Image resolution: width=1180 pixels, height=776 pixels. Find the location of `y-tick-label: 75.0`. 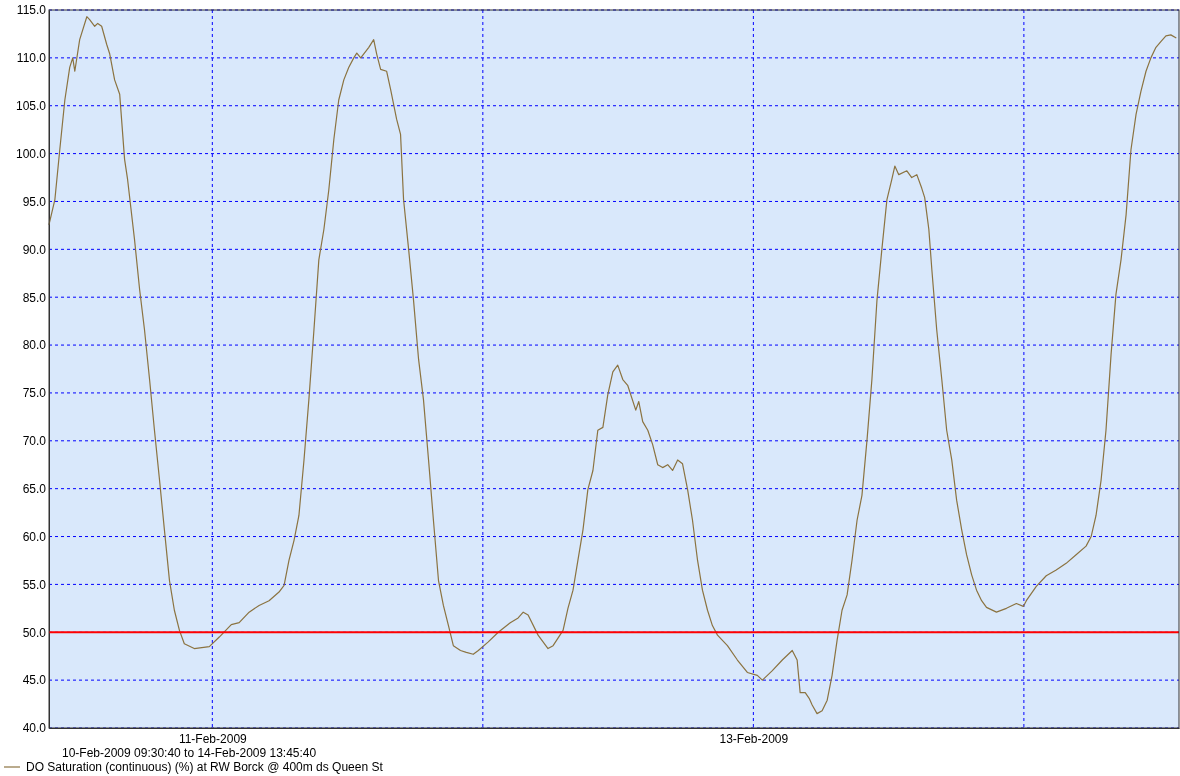

y-tick-label: 75.0 is located at coordinates (34, 393).